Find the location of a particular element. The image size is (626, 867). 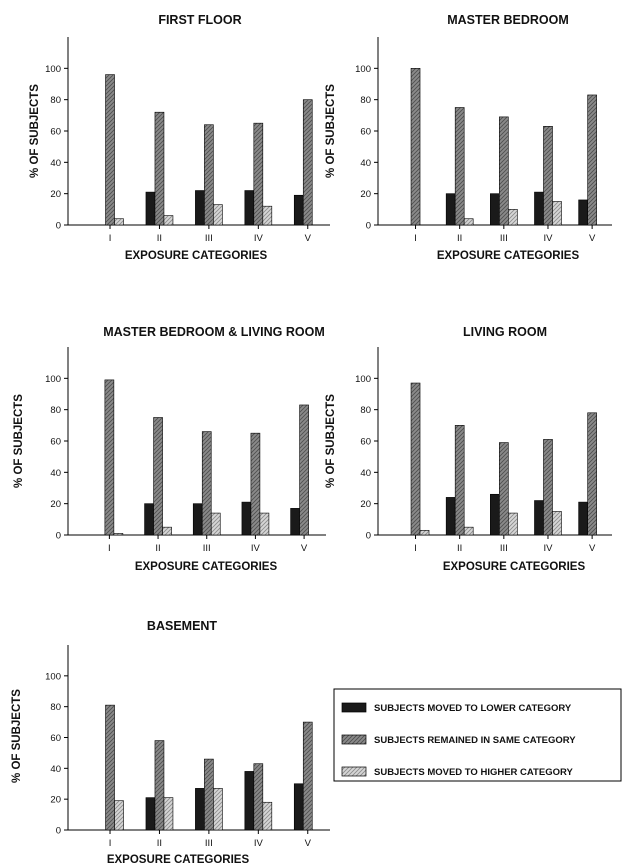

legend-swatch-lower is located at coordinates (354, 707).